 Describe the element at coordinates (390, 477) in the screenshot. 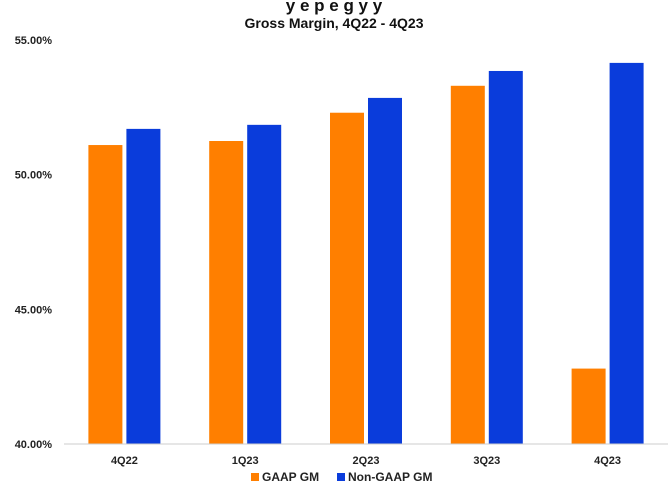

I see `legend-label-non-gaap: Non-GAAP GM` at that location.